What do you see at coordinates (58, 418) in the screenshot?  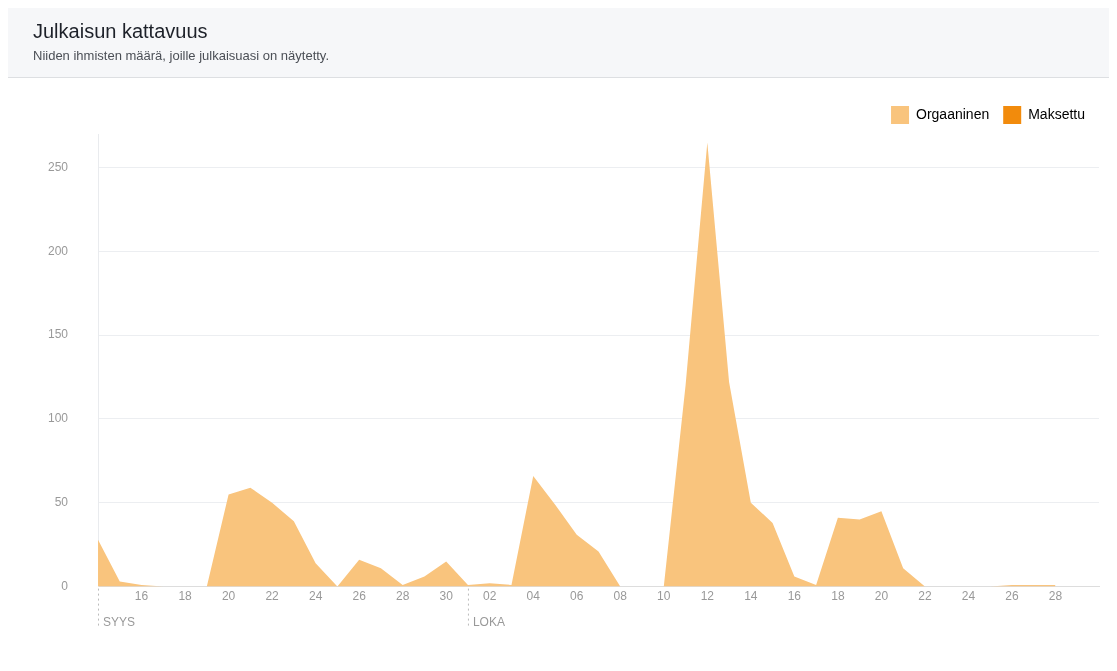 I see `y-tick-label: 100` at bounding box center [58, 418].